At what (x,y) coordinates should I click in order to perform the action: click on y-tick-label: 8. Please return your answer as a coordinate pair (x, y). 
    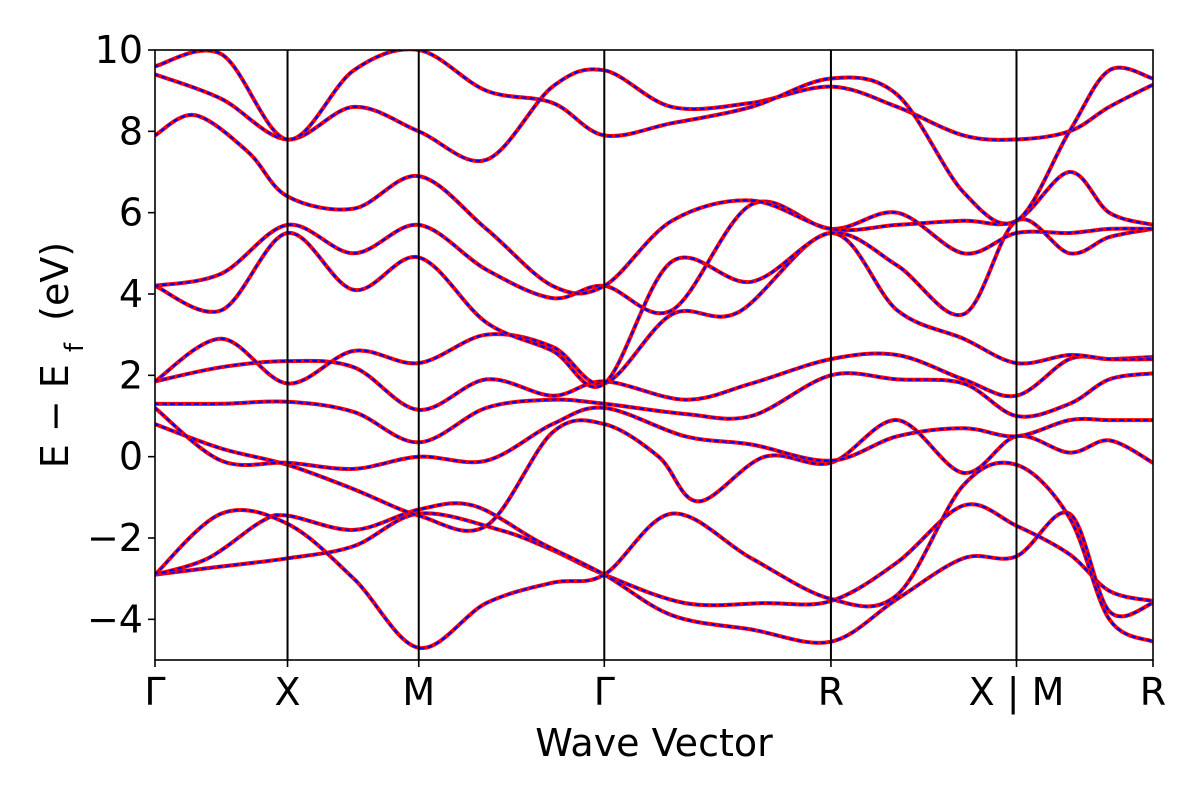
    Looking at the image, I should click on (131, 131).